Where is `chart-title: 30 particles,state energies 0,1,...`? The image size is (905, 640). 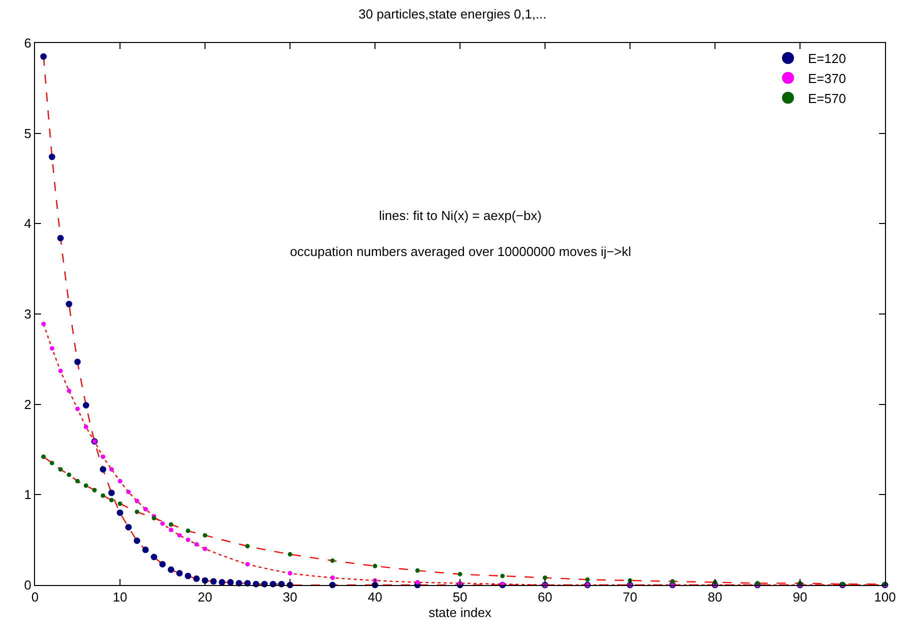
chart-title: 30 particles,state energies 0,1,... is located at coordinates (452, 14).